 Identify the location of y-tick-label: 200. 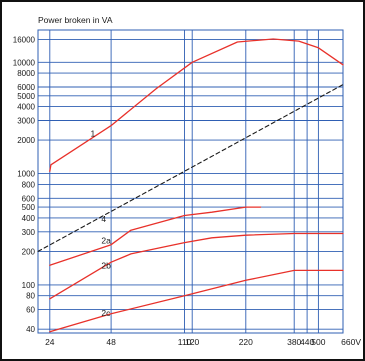
(29, 251).